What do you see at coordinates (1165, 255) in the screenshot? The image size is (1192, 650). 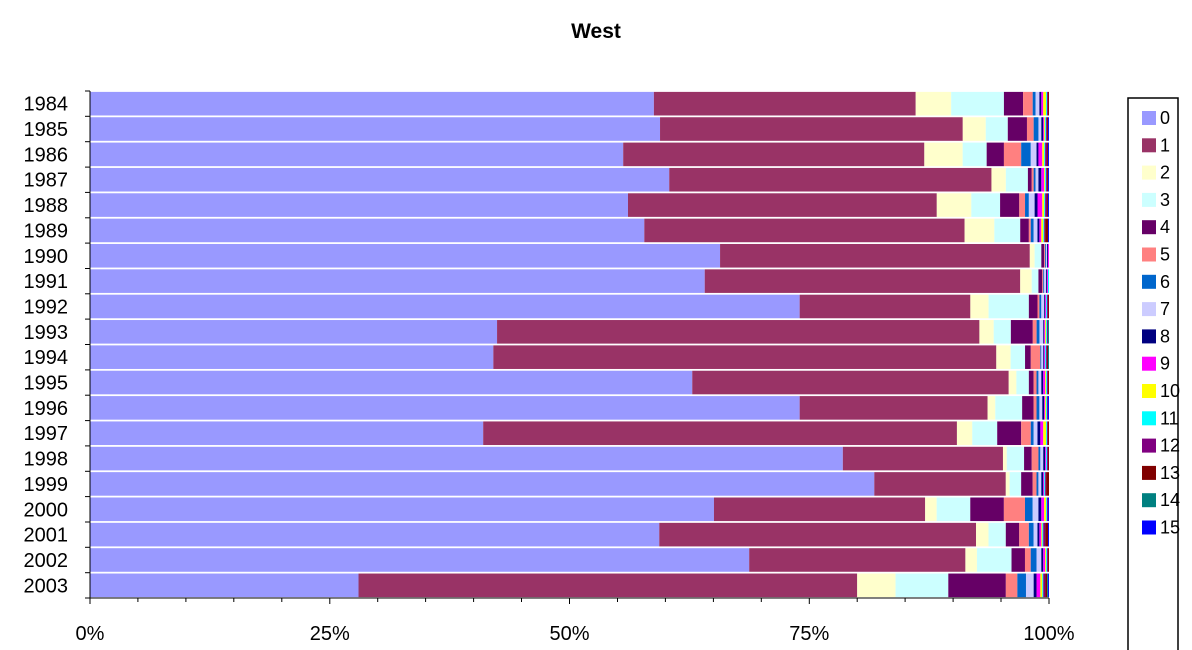 I see `legend-label-5: 5` at bounding box center [1165, 255].